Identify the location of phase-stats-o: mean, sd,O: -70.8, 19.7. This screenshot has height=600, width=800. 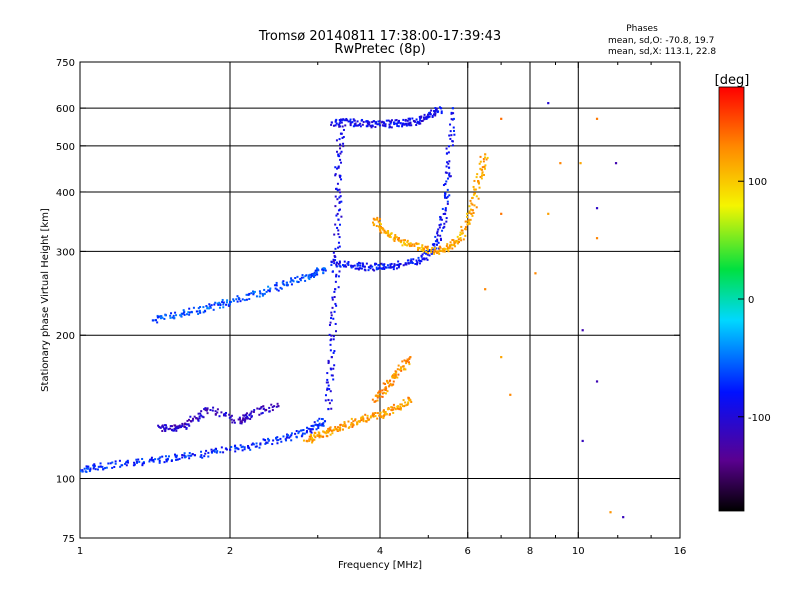
(661, 41).